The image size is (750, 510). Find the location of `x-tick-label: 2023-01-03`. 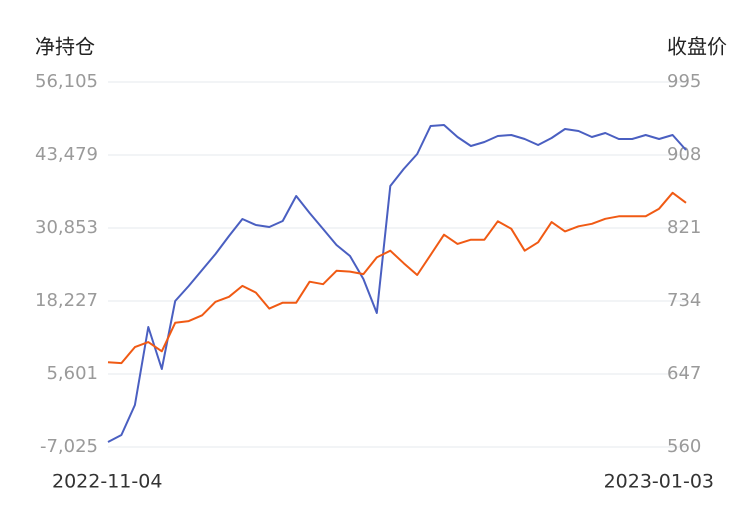

x-tick-label: 2023-01-03 is located at coordinates (659, 482).